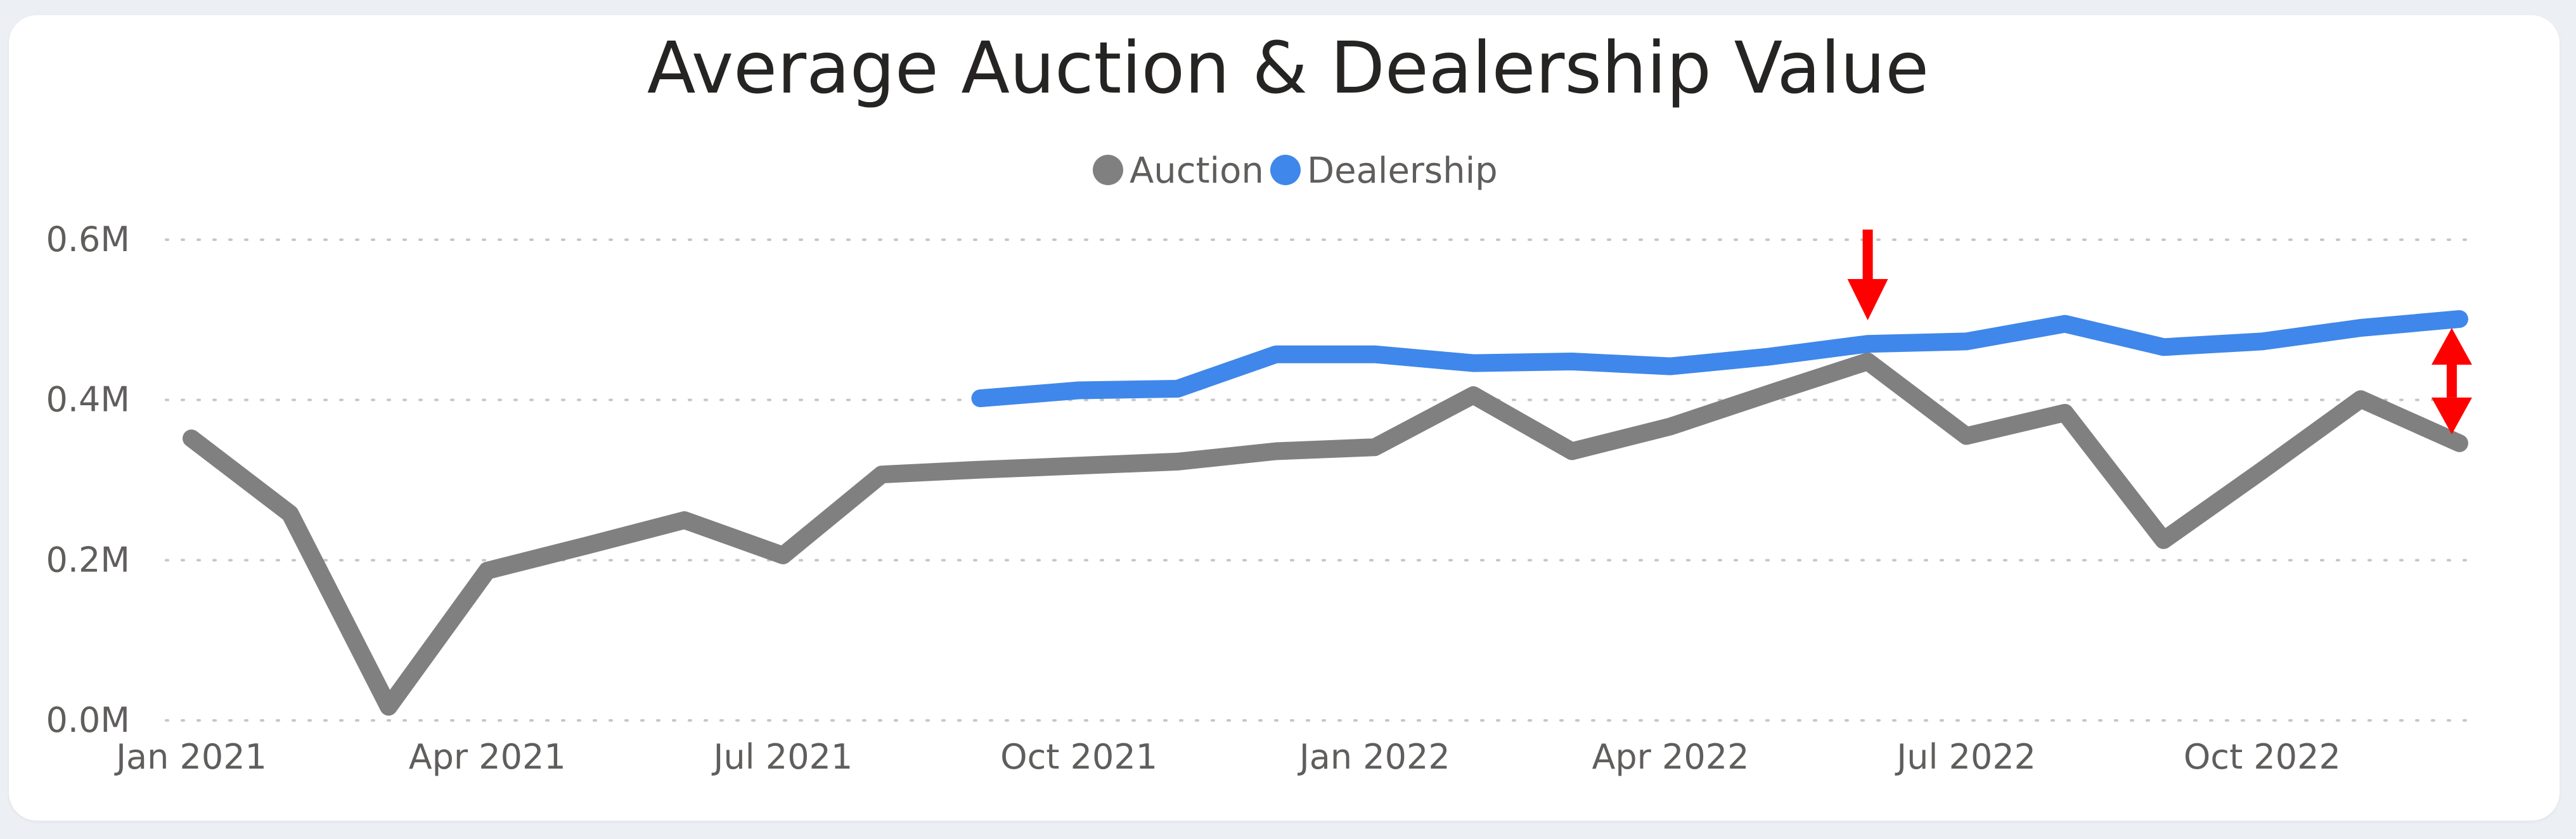  I want to click on gap-arrow-head-down, so click(2451, 415).